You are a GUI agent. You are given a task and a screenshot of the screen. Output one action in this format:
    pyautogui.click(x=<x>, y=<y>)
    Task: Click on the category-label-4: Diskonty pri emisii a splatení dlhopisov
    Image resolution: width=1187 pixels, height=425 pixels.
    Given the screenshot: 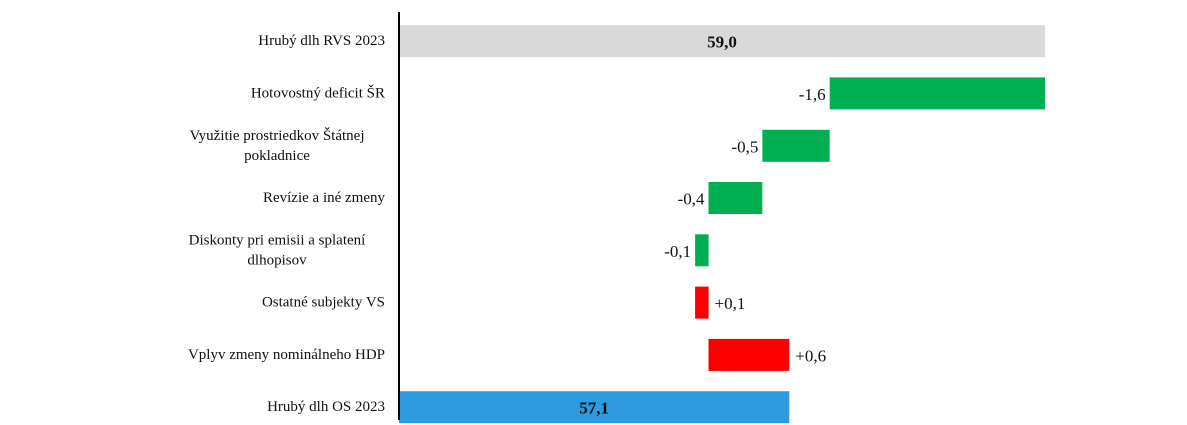 What is the action you would take?
    pyautogui.click(x=277, y=250)
    